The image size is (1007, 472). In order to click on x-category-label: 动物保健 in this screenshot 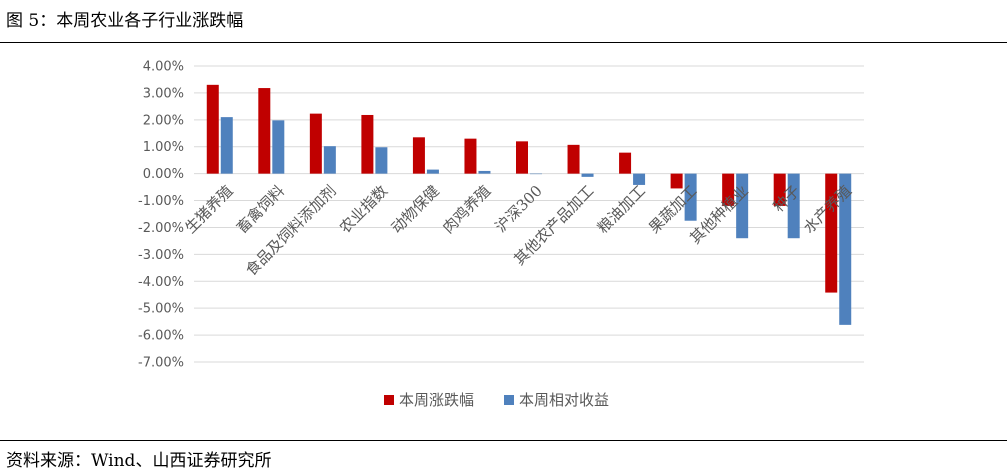, I will do `click(415, 209)`.